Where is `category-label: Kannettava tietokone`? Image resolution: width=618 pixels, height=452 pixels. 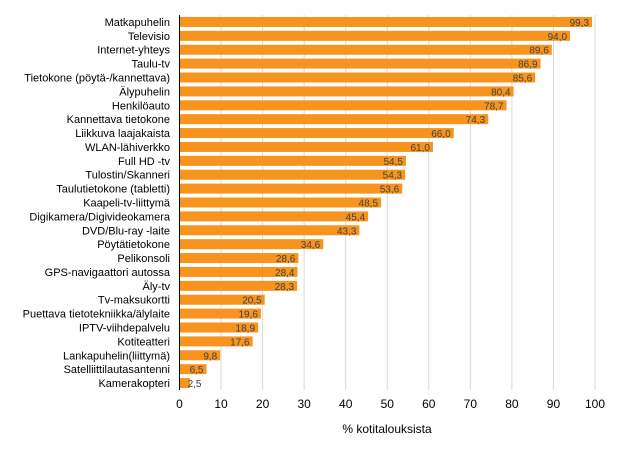
category-label: Kannettava tietokone is located at coordinates (118, 120).